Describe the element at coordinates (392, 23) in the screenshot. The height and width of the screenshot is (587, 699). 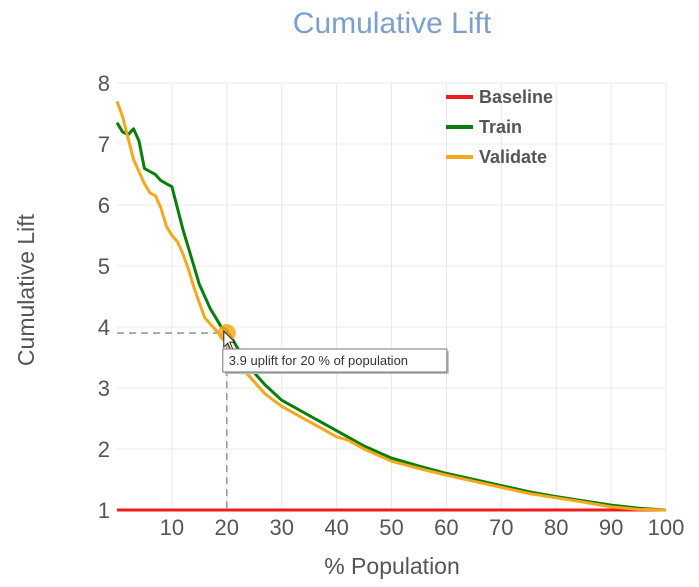
I see `chart-title: Cumulative Lift` at that location.